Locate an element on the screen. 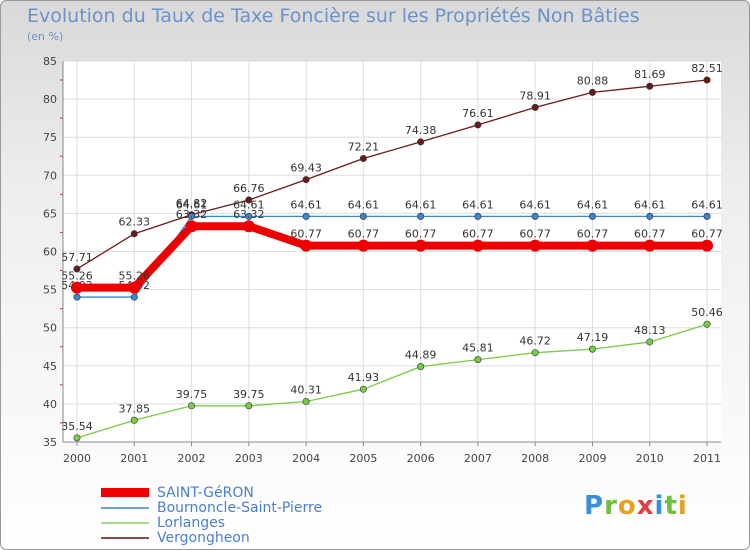  data-label: 64.82 is located at coordinates (192, 203).